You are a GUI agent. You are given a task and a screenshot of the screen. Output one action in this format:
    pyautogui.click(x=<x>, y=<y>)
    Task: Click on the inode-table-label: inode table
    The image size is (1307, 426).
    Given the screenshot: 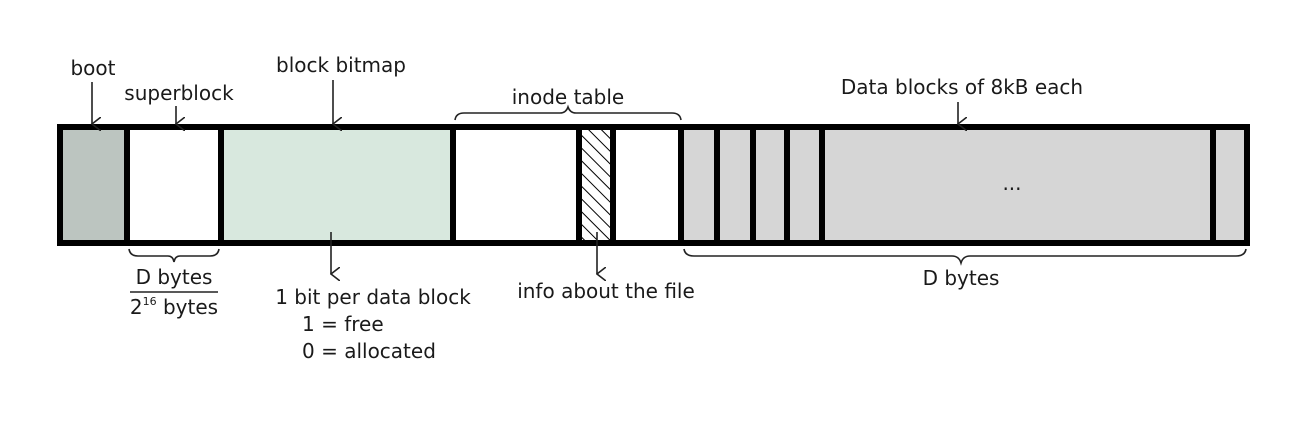 What is the action you would take?
    pyautogui.click(x=568, y=97)
    